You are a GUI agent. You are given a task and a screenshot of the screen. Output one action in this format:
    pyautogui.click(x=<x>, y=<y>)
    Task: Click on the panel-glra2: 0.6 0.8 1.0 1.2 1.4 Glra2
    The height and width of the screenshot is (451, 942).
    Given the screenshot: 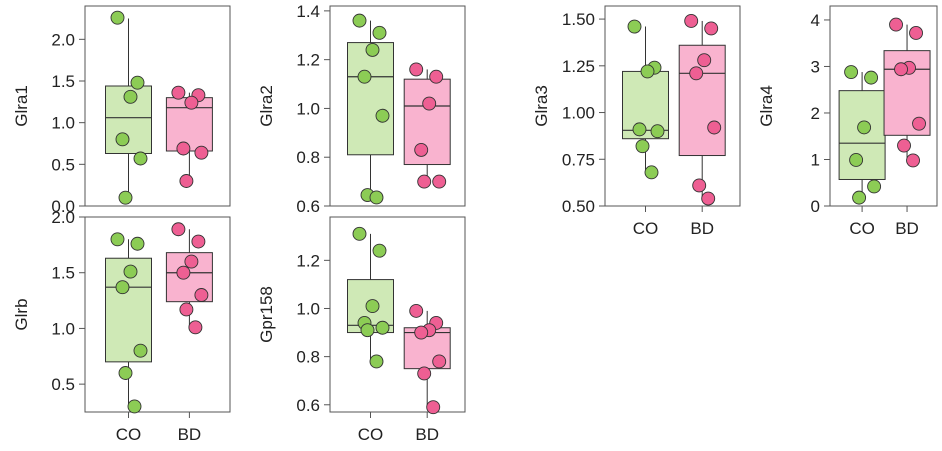 What is the action you would take?
    pyautogui.click(x=361, y=109)
    